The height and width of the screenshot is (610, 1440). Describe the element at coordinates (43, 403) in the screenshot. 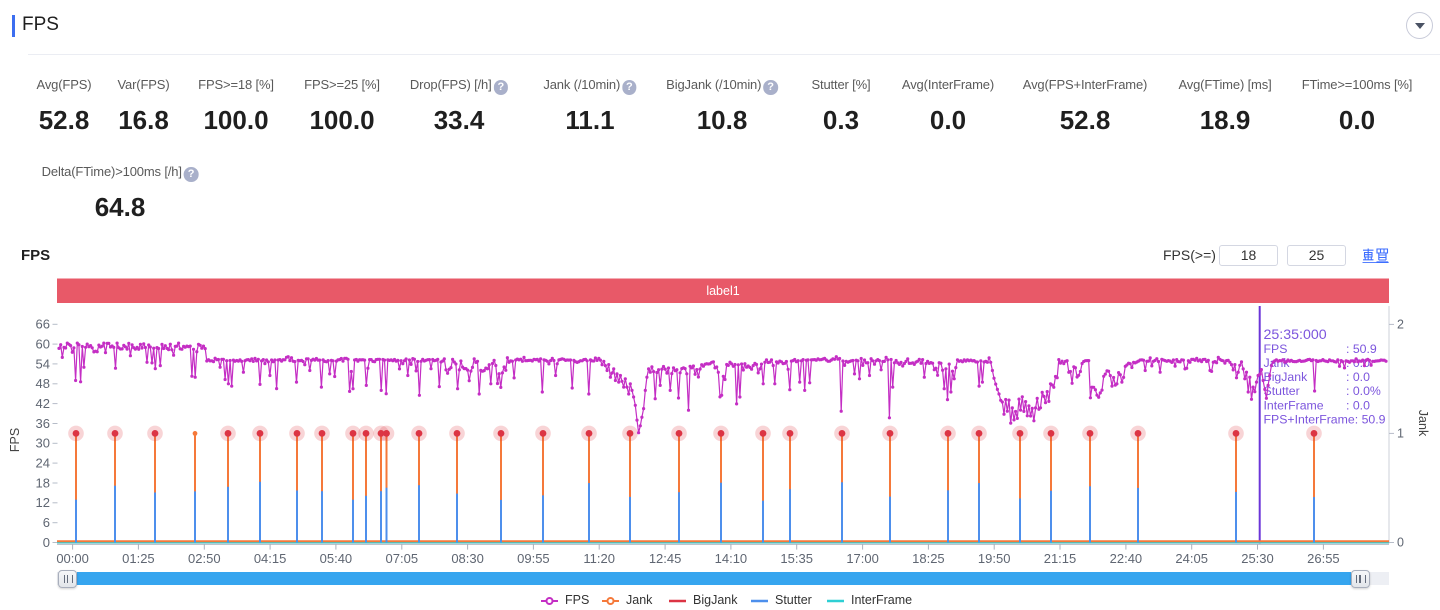

I see `svg-text: 42` at that location.